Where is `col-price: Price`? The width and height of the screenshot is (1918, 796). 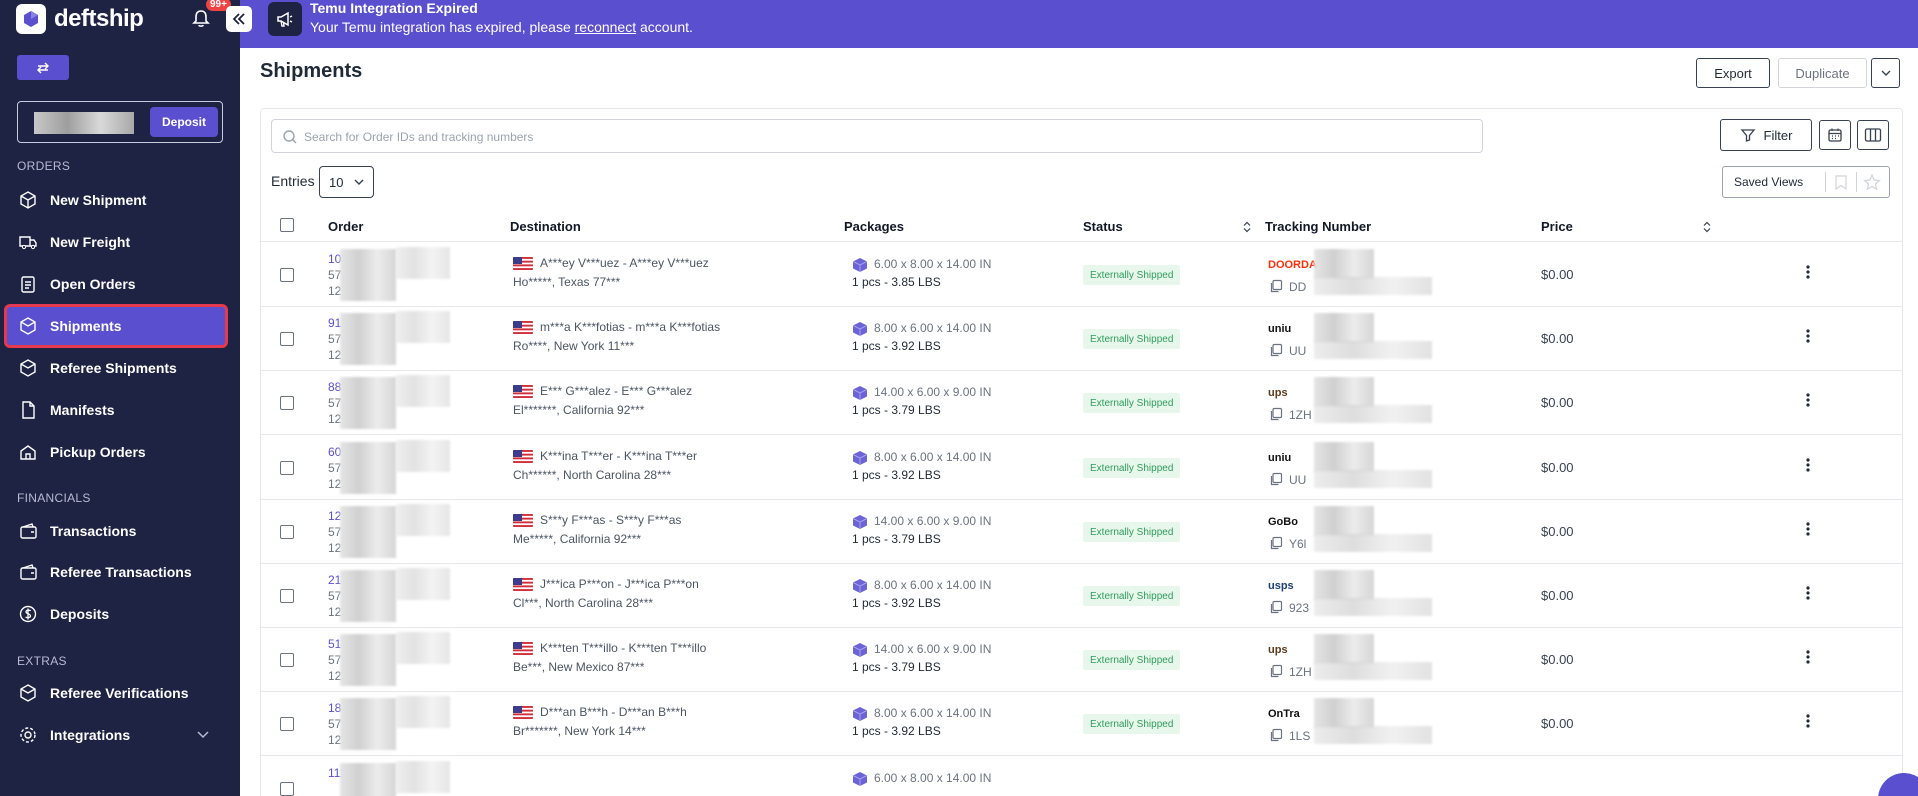 col-price: Price is located at coordinates (1557, 226).